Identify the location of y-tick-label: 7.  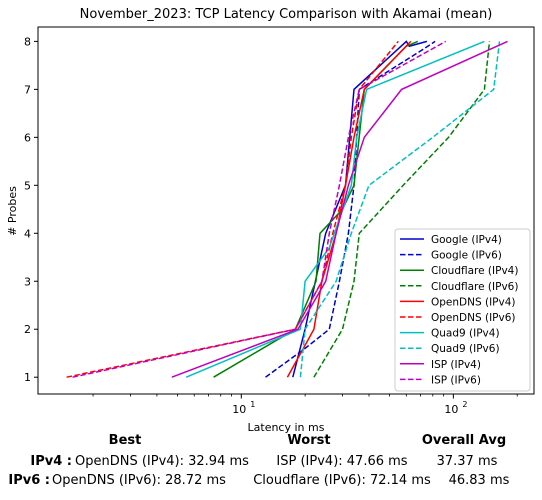
(27, 89).